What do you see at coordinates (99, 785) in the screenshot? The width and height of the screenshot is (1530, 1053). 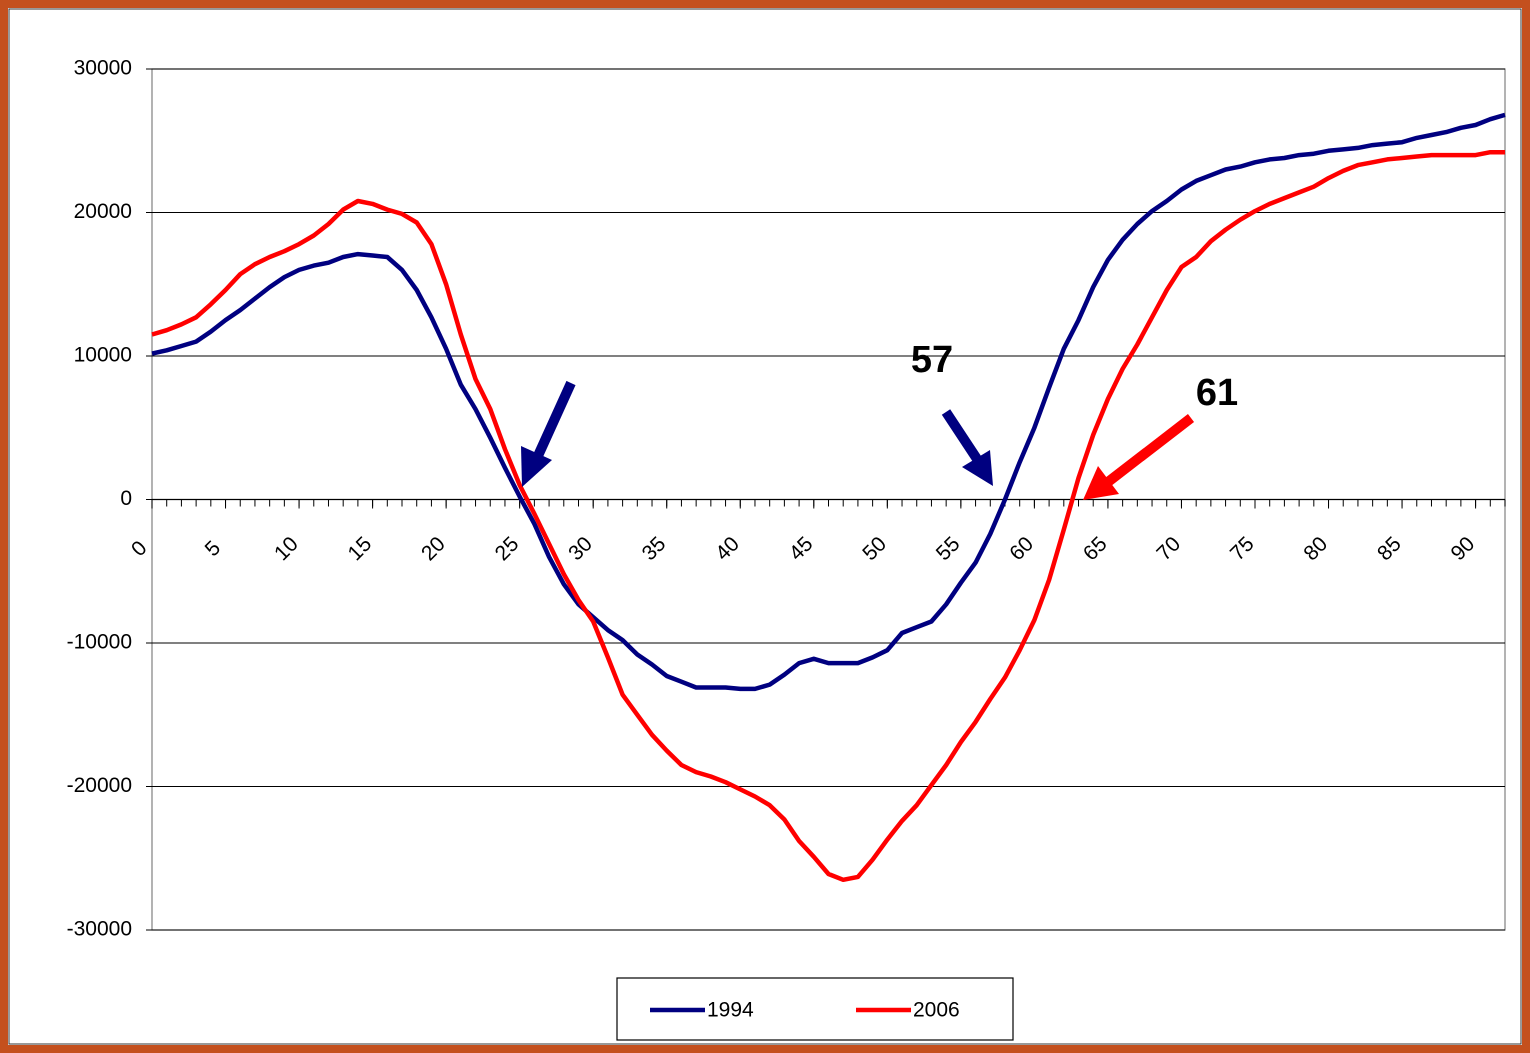 I see `y-tick-label: -20000` at bounding box center [99, 785].